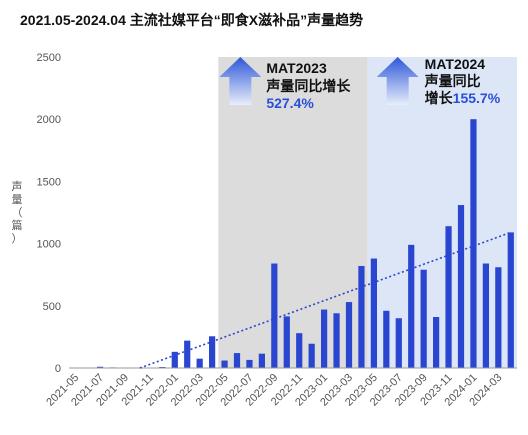 The height and width of the screenshot is (435, 528). What do you see at coordinates (58, 369) in the screenshot?
I see `y-tick-label: 0` at bounding box center [58, 369].